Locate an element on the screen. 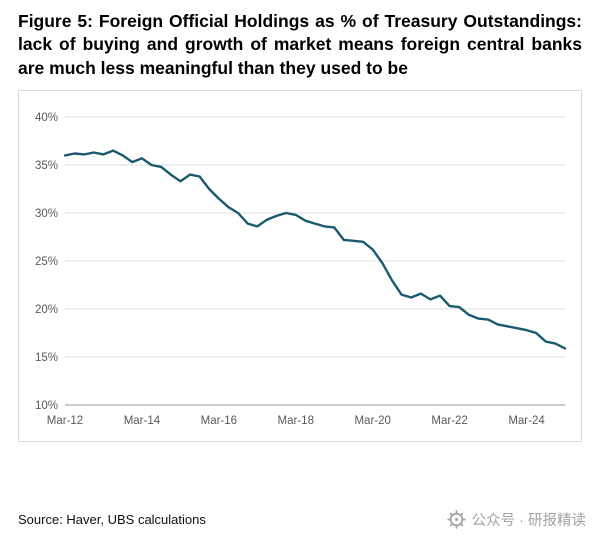 The image size is (600, 540). x-tick-label: Mar-22 is located at coordinates (449, 421).